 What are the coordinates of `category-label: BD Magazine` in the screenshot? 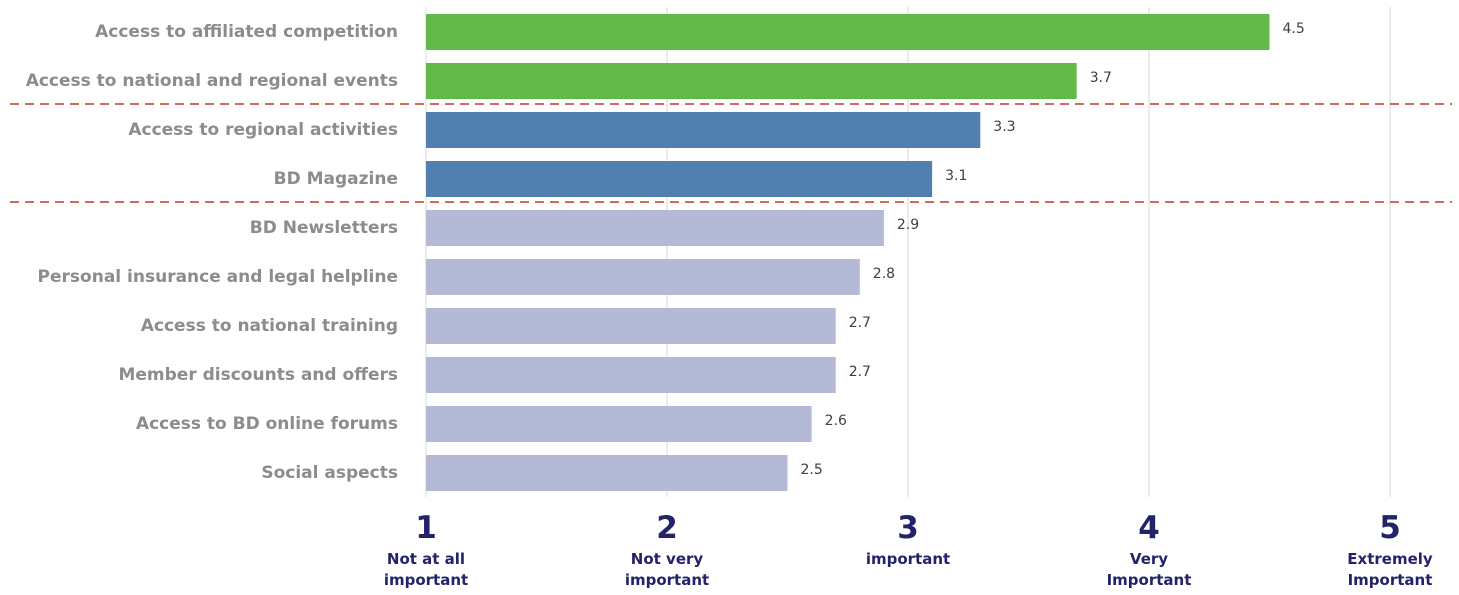 It's located at (336, 179).